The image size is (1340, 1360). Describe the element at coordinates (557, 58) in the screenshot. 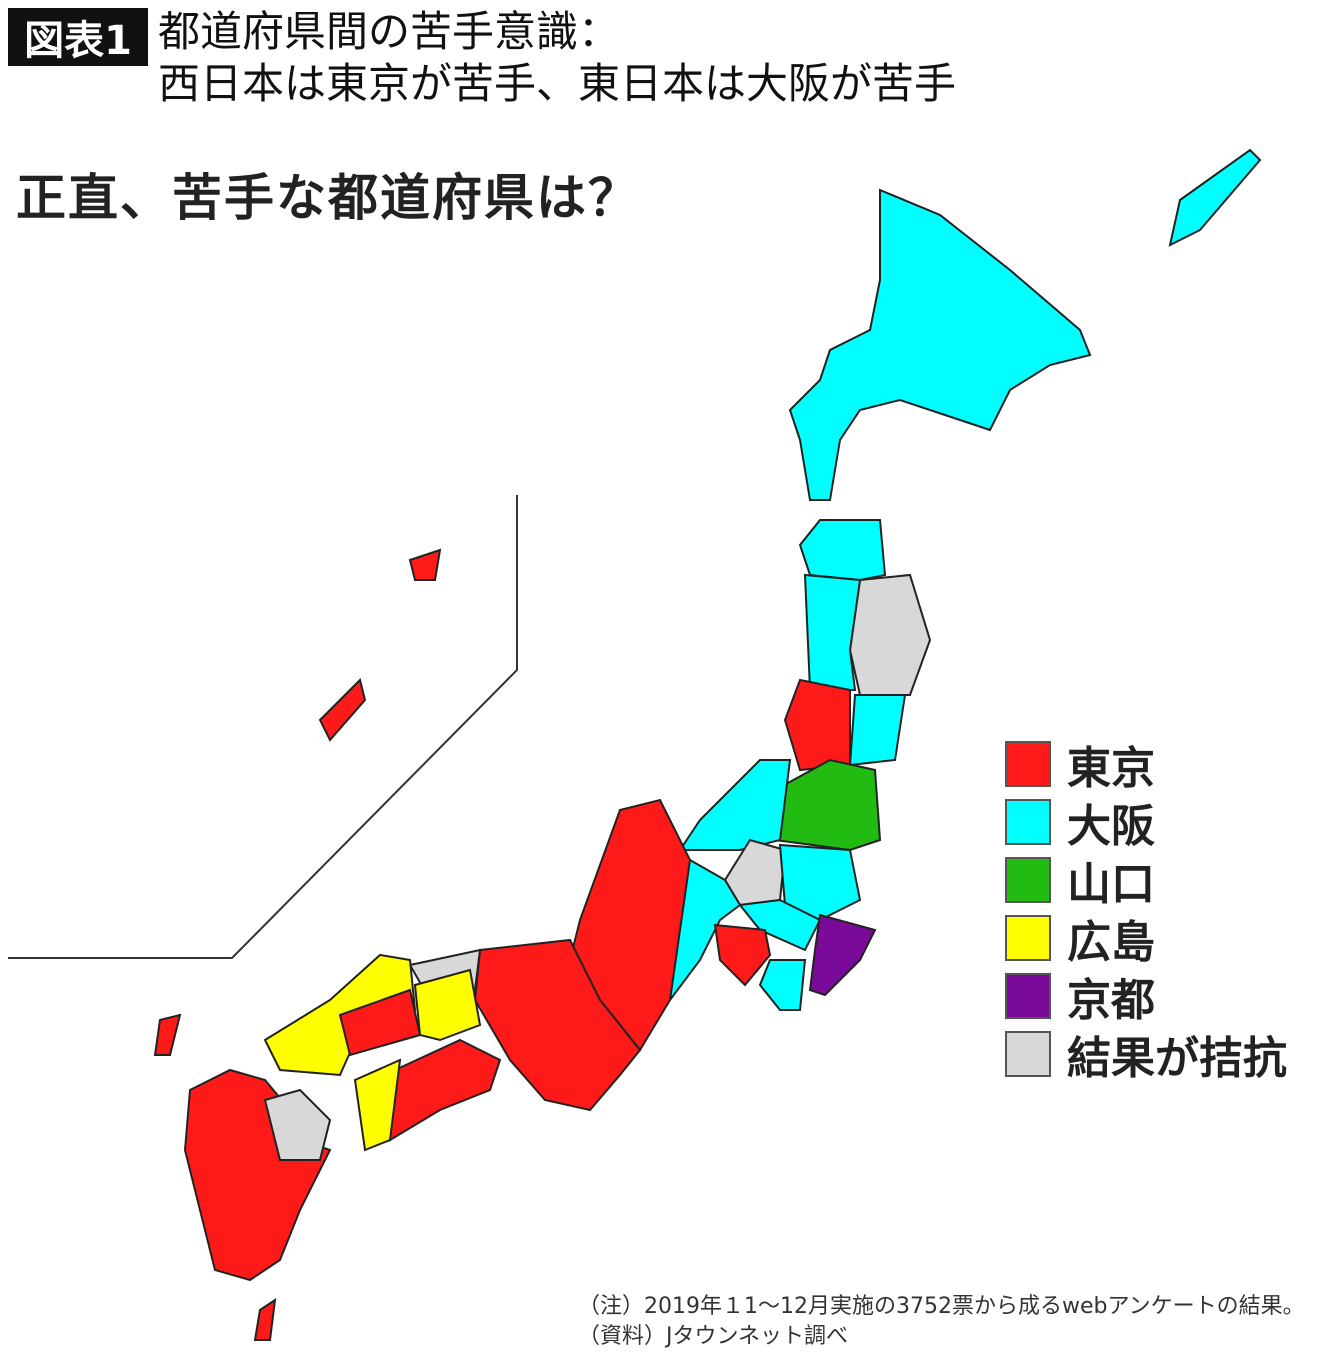

I see `page-title: 都道府県間の苦手意識： 西日本は東京が苦手、東日本は大阪が苦手` at that location.